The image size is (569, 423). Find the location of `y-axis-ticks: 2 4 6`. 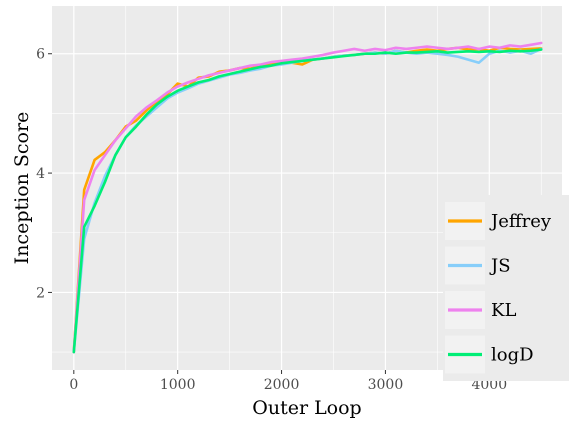

y-axis-ticks: 2 4 6 is located at coordinates (44, 174).